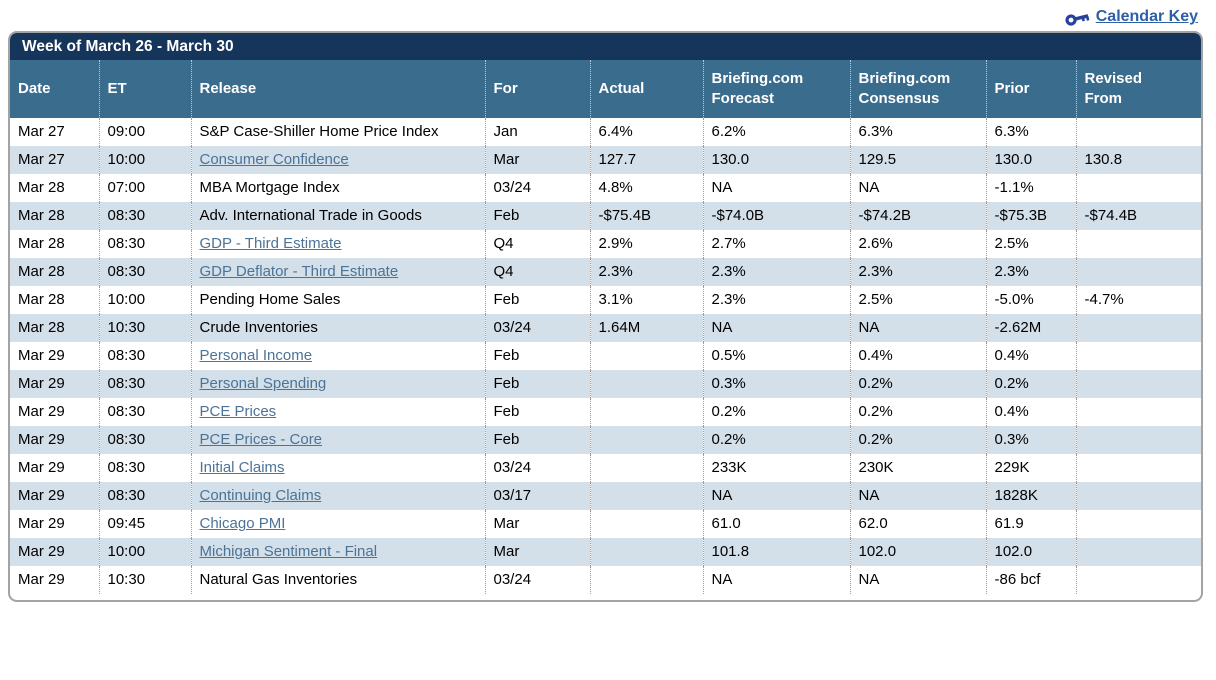 The width and height of the screenshot is (1216, 680). Describe the element at coordinates (776, 412) in the screenshot. I see `cell-forecast: 0.2%` at that location.